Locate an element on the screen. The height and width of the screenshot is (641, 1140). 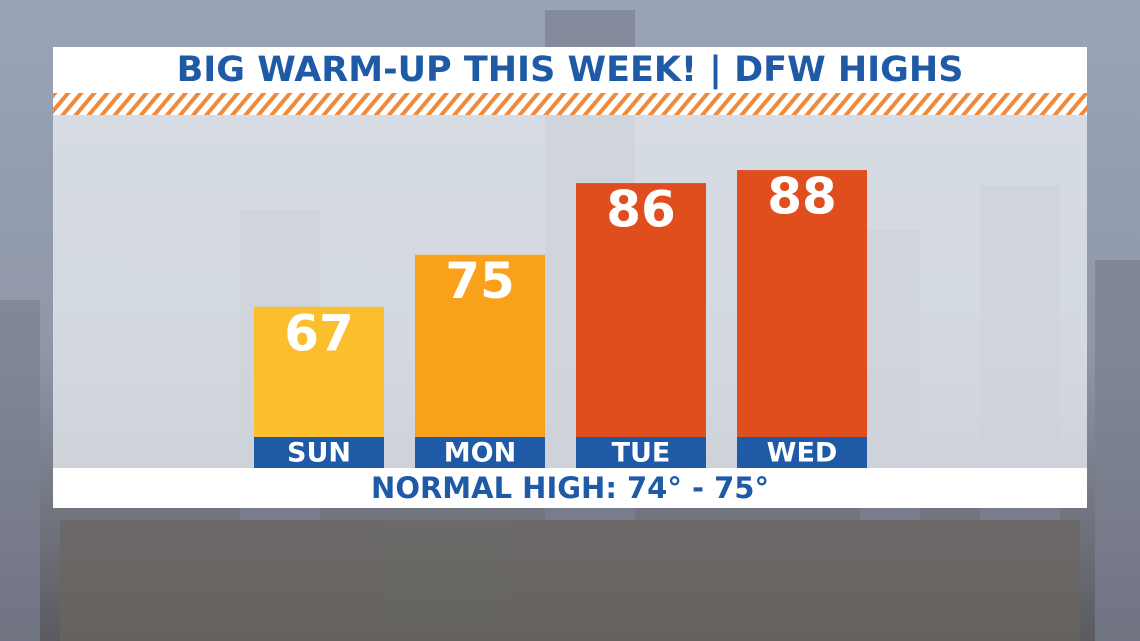
value-label: 75 is located at coordinates (480, 281).